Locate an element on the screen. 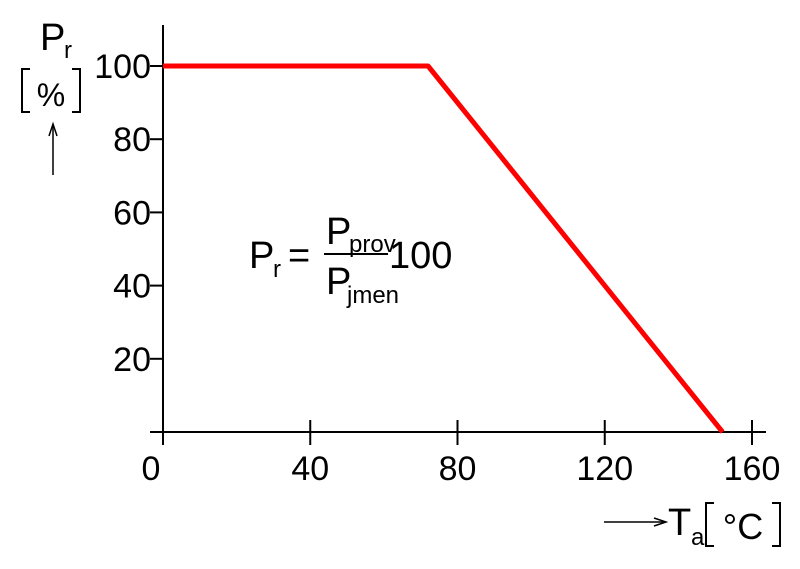 This screenshot has width=800, height=569. y-tick-label: 20 is located at coordinates (132, 360).